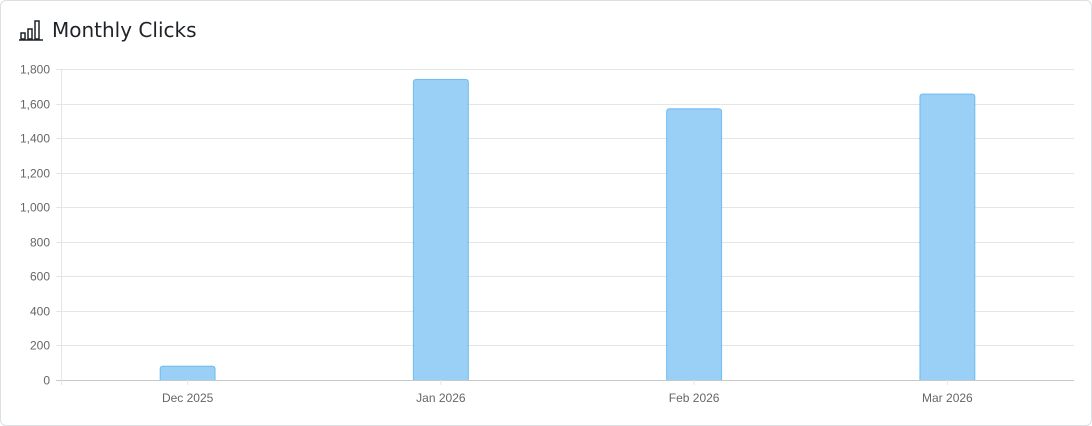 Image resolution: width=1092 pixels, height=426 pixels. Describe the element at coordinates (947, 398) in the screenshot. I see `x-tick-label: Mar 2026` at that location.